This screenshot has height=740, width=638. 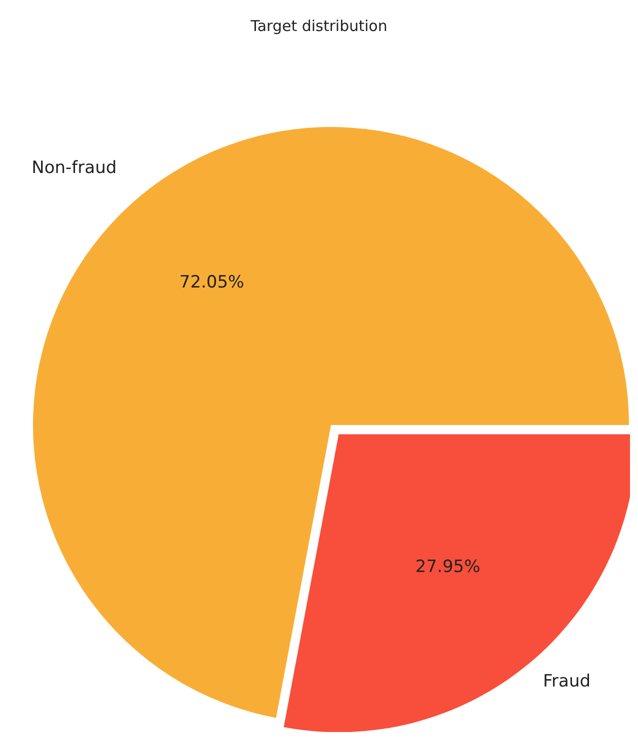 I want to click on slice-label: Non-fraud, so click(x=74, y=168).